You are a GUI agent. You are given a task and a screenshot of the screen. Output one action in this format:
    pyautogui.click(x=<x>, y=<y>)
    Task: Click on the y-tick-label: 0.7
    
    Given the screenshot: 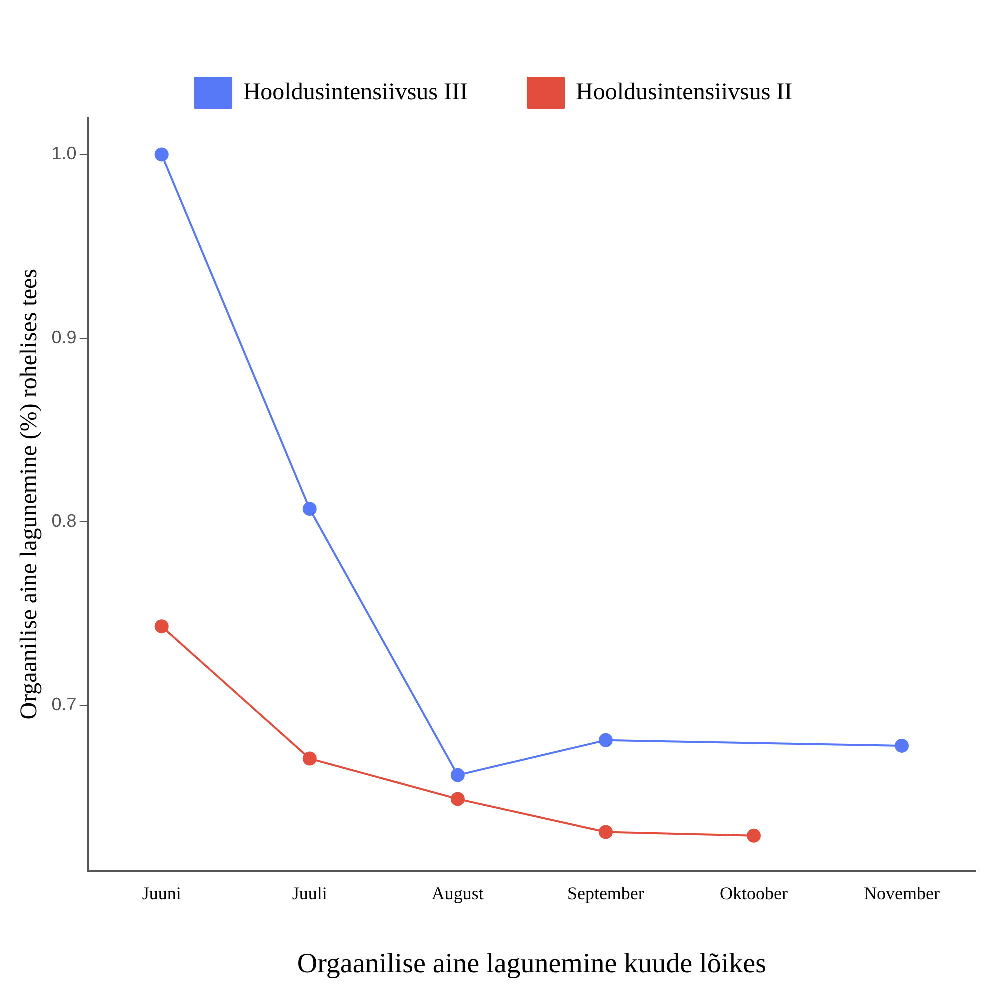 What is the action you would take?
    pyautogui.click(x=64, y=704)
    